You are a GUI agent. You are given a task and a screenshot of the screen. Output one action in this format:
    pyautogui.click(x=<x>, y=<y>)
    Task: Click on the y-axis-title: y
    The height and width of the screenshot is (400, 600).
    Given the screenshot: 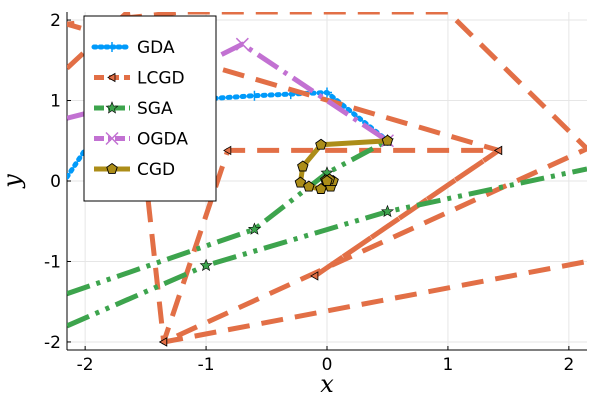 What is the action you would take?
    pyautogui.click(x=13, y=181)
    